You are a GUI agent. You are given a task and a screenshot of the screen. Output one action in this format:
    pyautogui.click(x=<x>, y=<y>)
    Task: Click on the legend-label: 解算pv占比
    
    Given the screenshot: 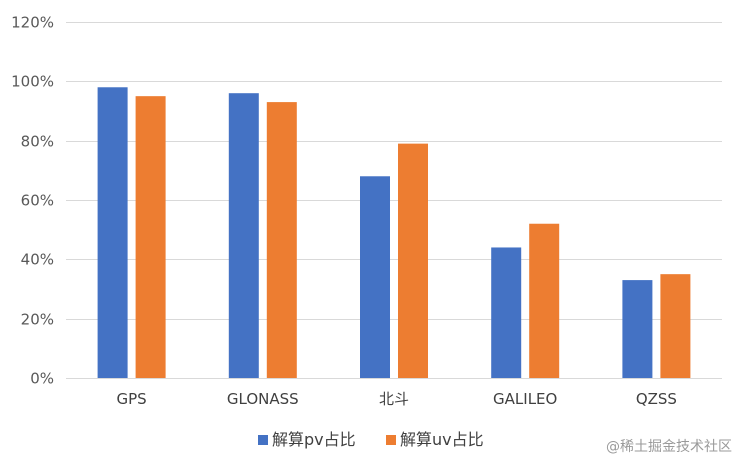 What is the action you would take?
    pyautogui.click(x=314, y=439)
    